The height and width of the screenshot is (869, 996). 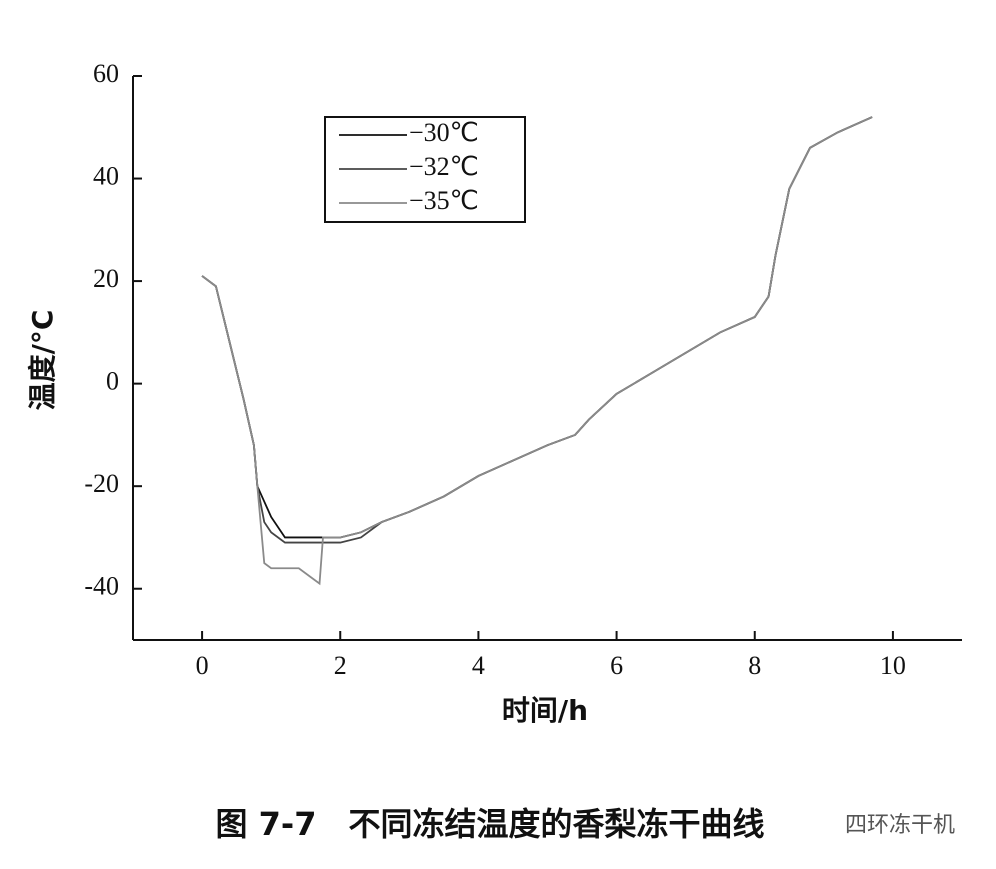 I want to click on legend-box, so click(x=425, y=169).